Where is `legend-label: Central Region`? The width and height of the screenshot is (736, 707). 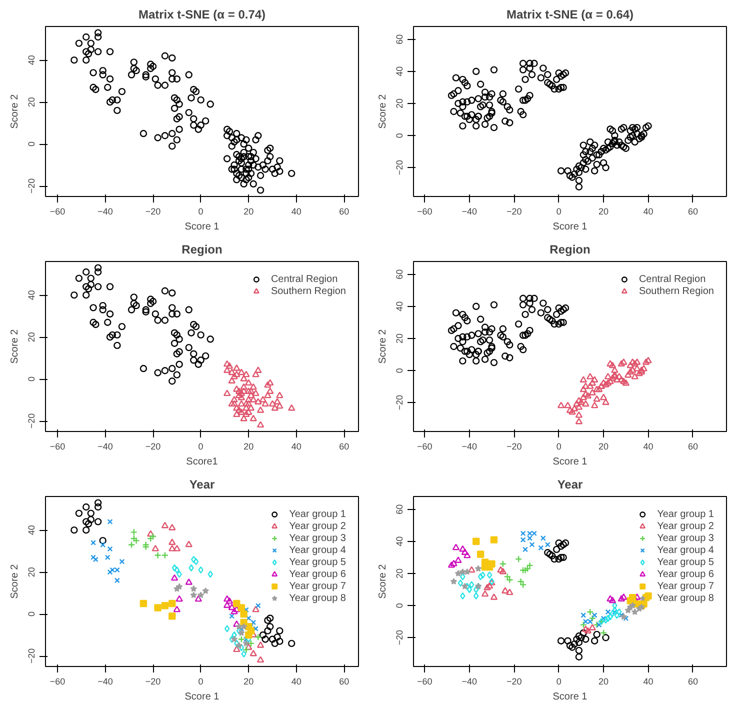
legend-label: Central Region is located at coordinates (304, 279).